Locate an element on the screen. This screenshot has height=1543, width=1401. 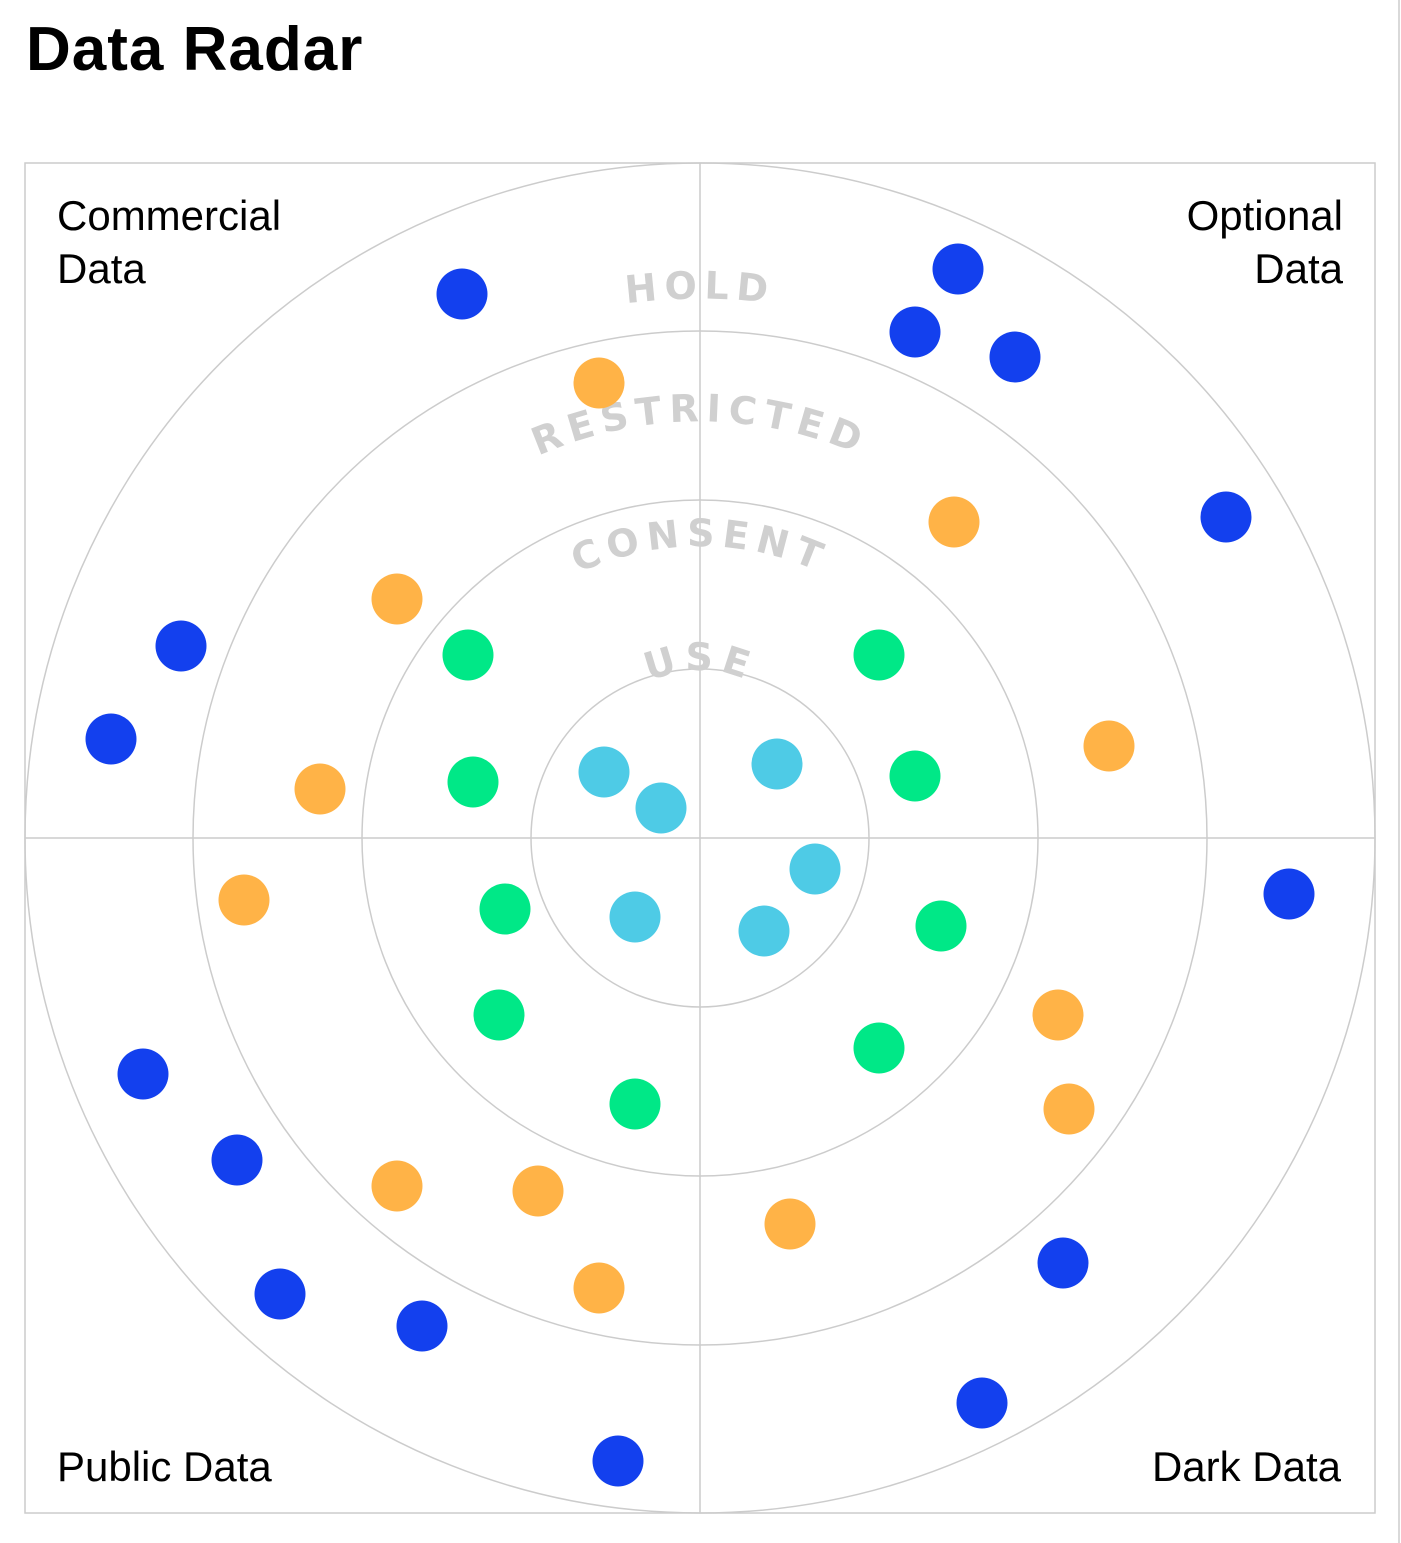
quadrant-label-optional-data: Optional Data is located at coordinates (1265, 242).